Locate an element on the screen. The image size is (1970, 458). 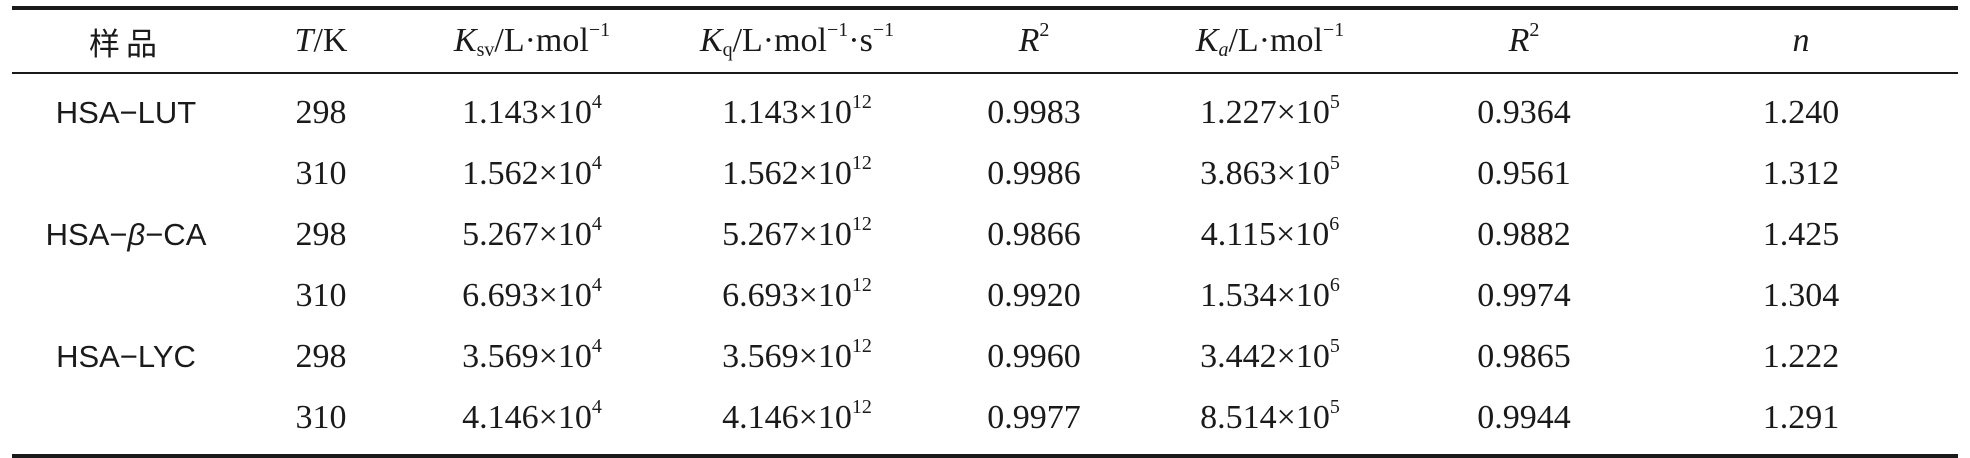
ka-mantissa: 1.534×10 is located at coordinates (1265, 295).